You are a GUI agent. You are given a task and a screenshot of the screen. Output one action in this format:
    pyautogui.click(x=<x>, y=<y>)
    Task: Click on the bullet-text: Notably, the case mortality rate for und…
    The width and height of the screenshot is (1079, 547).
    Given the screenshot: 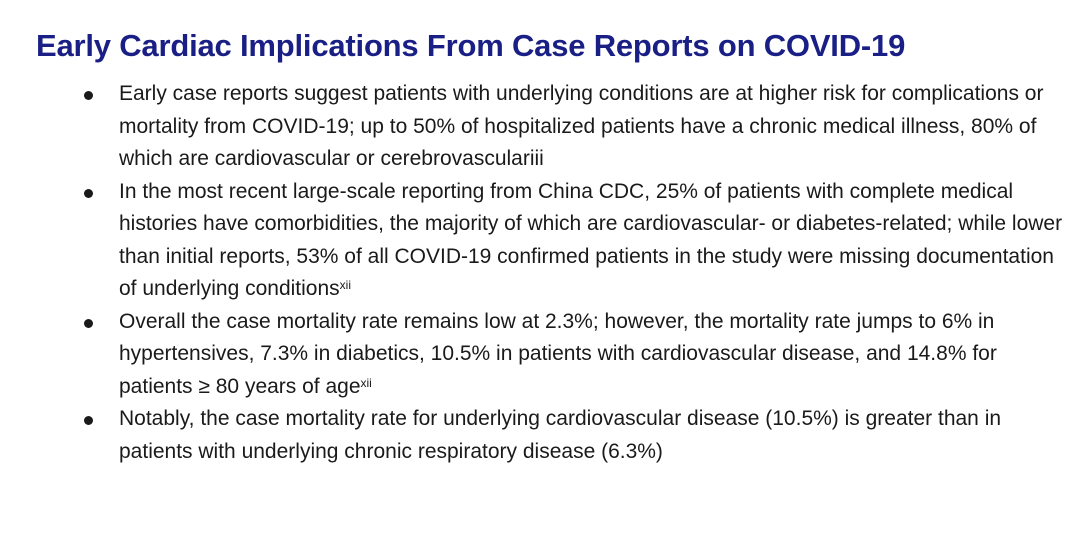 What is the action you would take?
    pyautogui.click(x=560, y=435)
    